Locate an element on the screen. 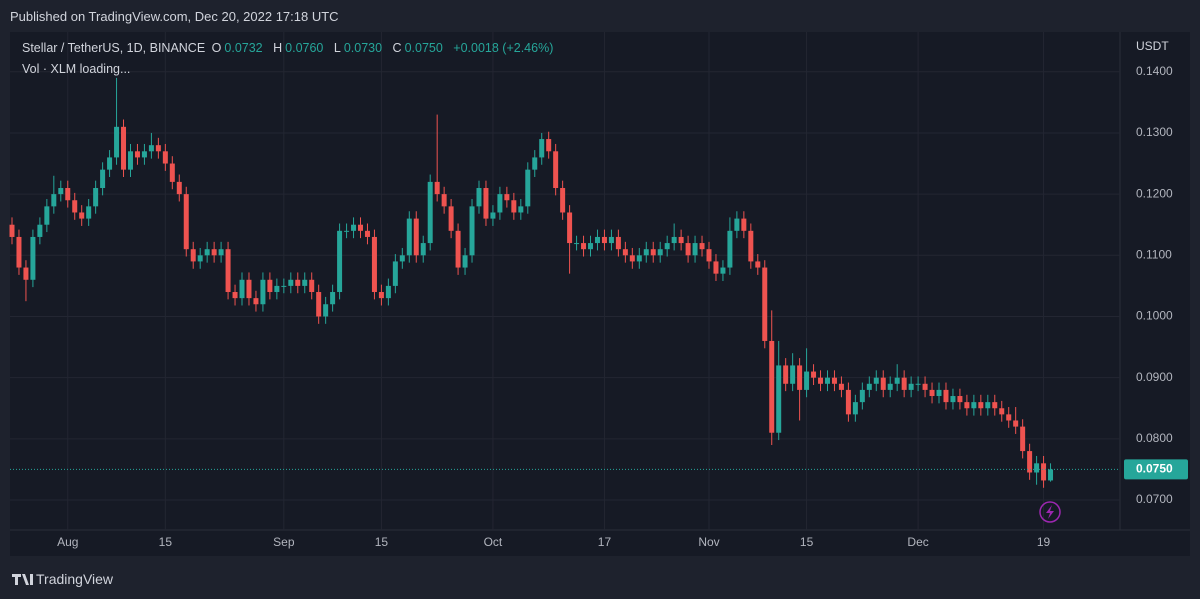 The width and height of the screenshot is (1200, 599). event-icon-bolt is located at coordinates (1050, 512).